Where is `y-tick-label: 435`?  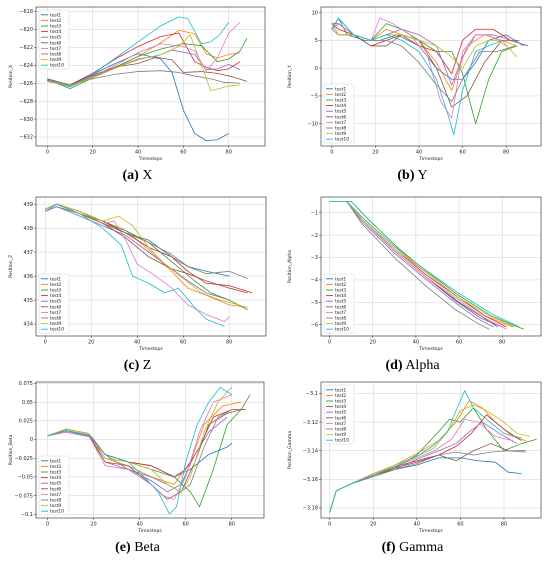
y-tick-label: 435 is located at coordinates (28, 301).